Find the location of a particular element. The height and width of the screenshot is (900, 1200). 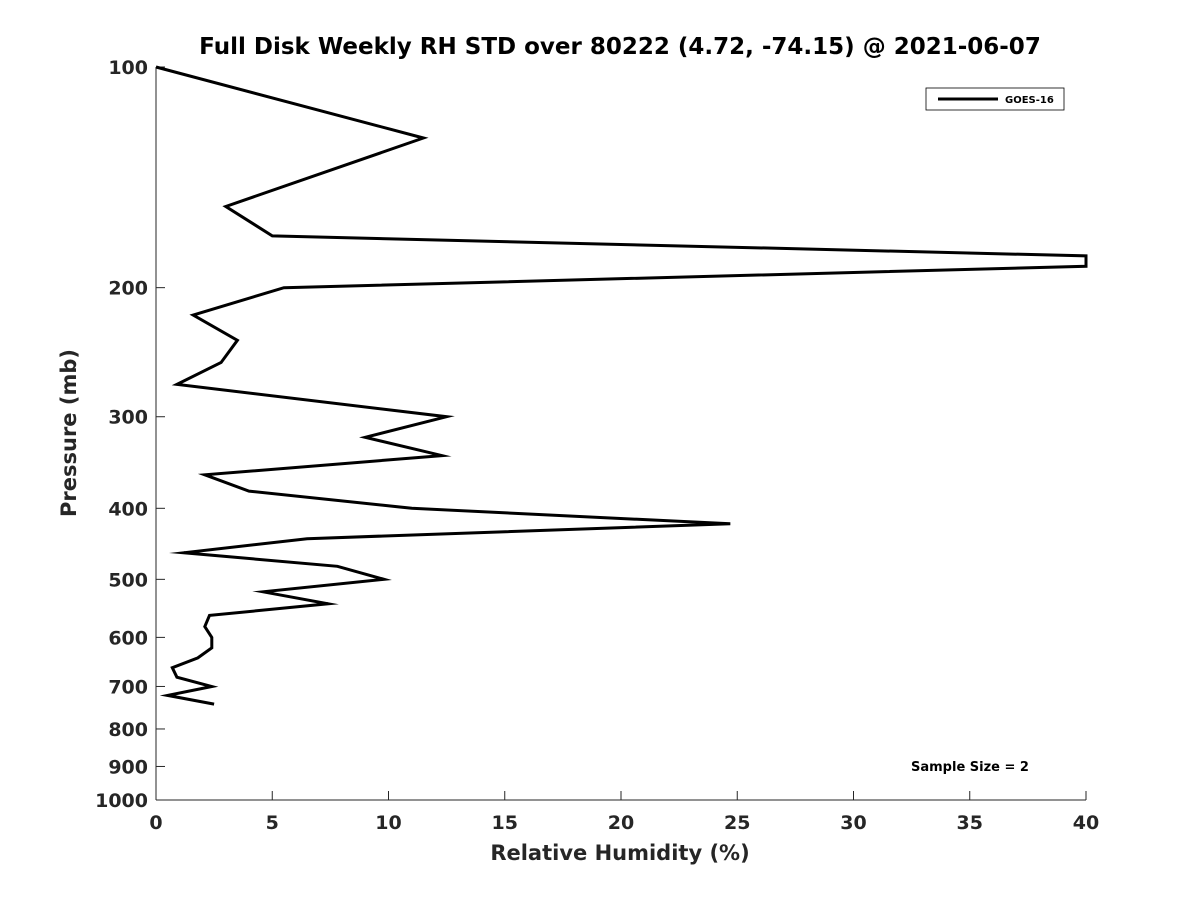

x-axis-ticks: 0 5 10 15 20 25 30 35 40 is located at coordinates (624, 812).